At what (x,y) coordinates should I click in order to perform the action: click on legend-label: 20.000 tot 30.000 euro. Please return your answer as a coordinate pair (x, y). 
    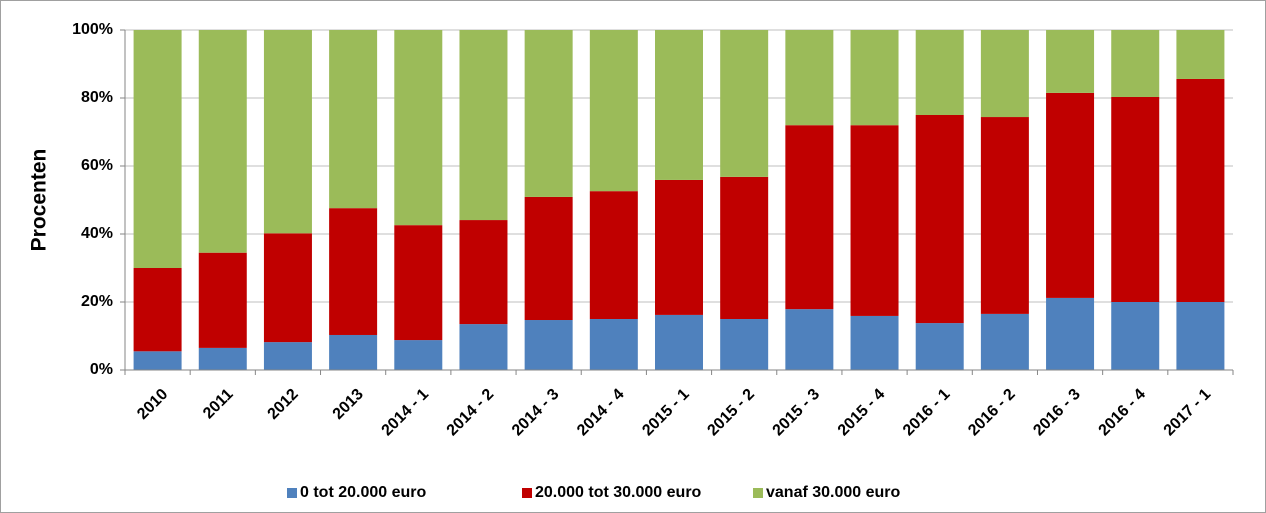
    Looking at the image, I should click on (618, 492).